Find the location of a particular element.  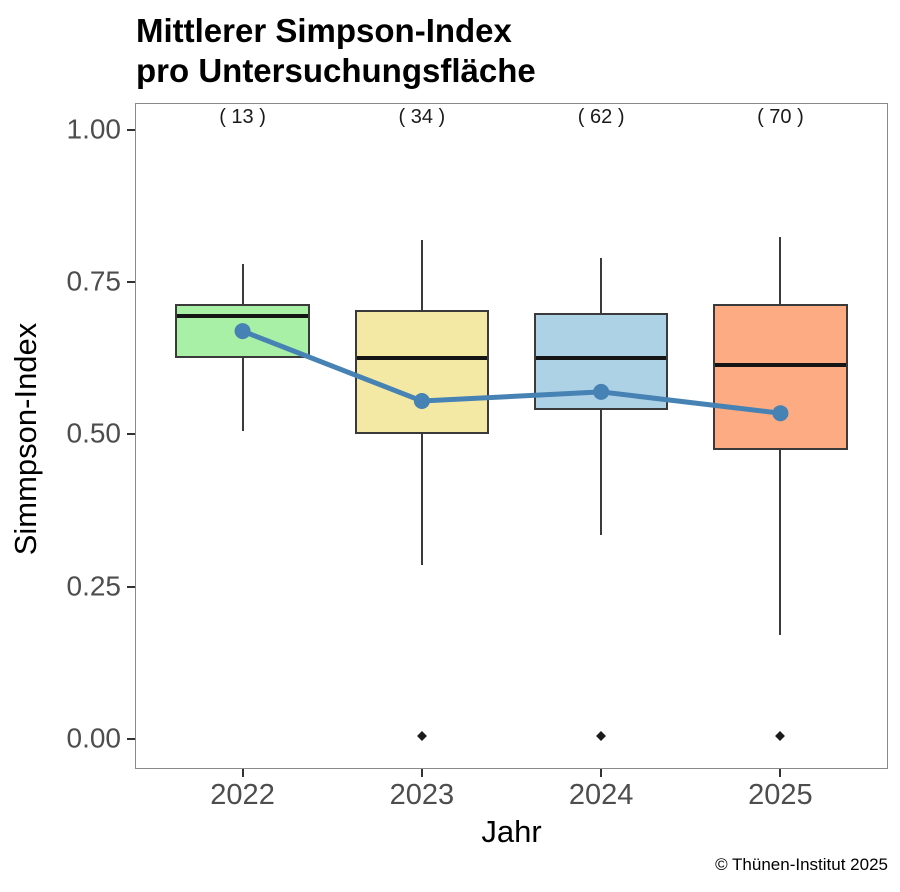

median-2025 is located at coordinates (780, 364).